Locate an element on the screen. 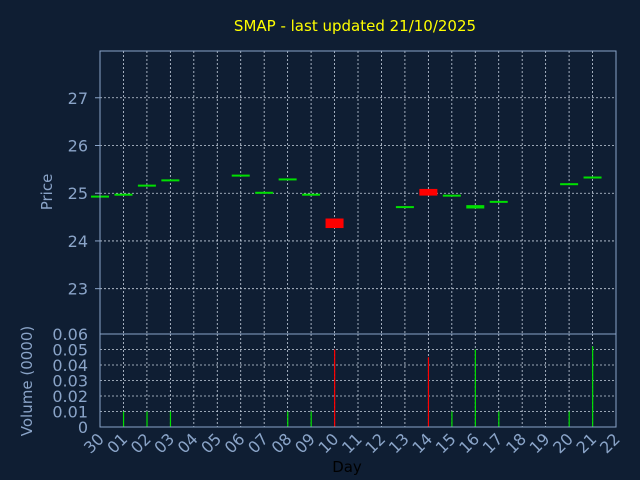 Image resolution: width=640 pixels, height=480 pixels. price-candles is located at coordinates (346, 201).